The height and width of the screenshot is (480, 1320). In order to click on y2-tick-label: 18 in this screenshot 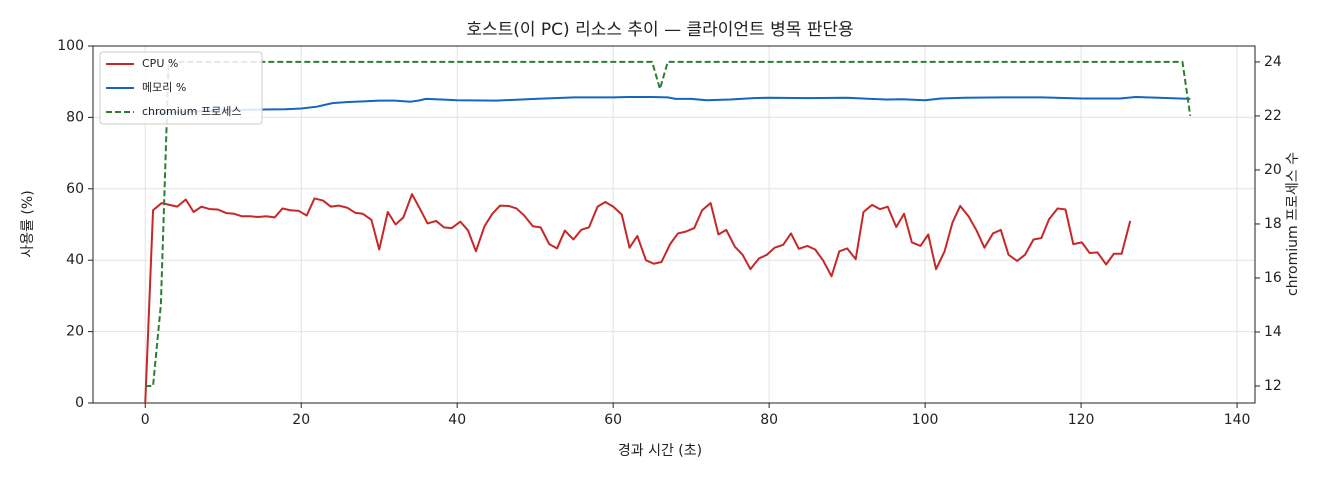, I will do `click(1273, 224)`.